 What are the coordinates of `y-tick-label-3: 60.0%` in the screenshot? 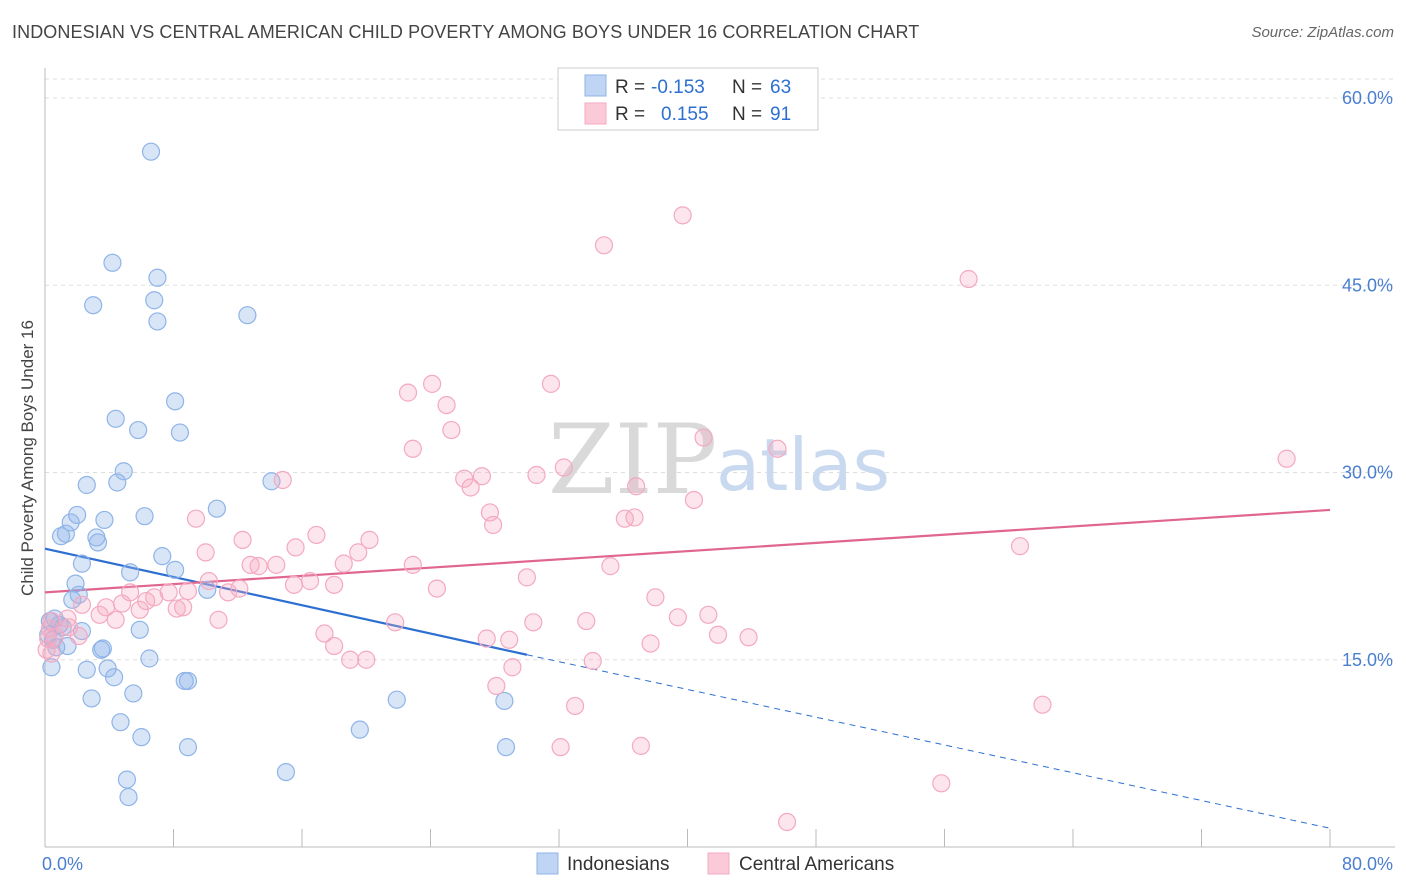 It's located at (1367, 98).